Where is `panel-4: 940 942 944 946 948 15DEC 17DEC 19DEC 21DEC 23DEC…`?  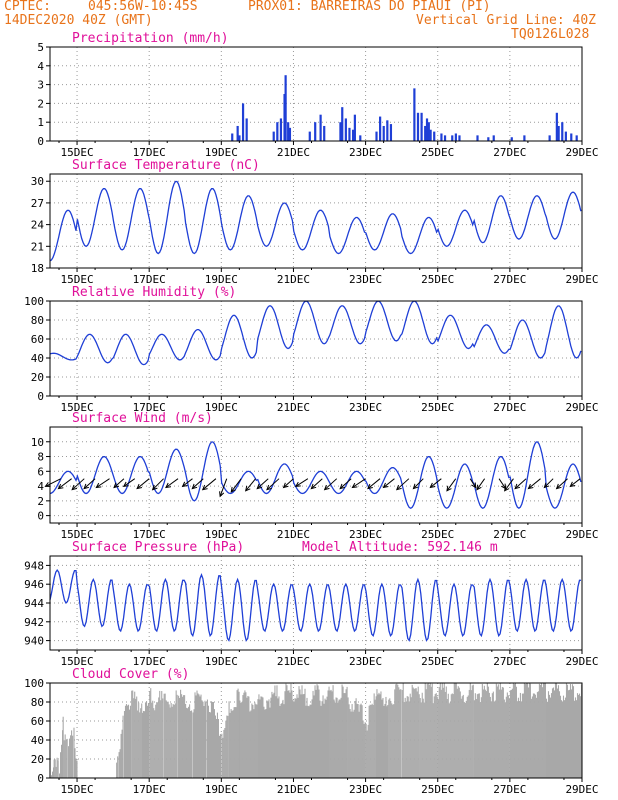
panel-4: 940 942 944 946 948 15DEC 17DEC 19DEC 21DEC 23DEC… is located at coordinates (311, 604).